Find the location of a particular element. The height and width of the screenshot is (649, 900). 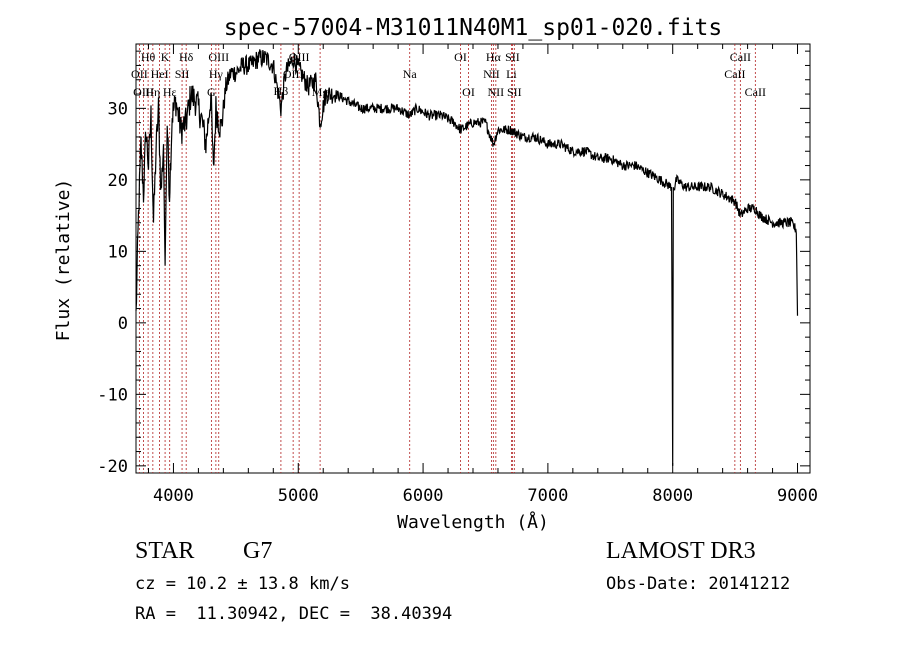

line-label-8: Hδ is located at coordinates (186, 57).